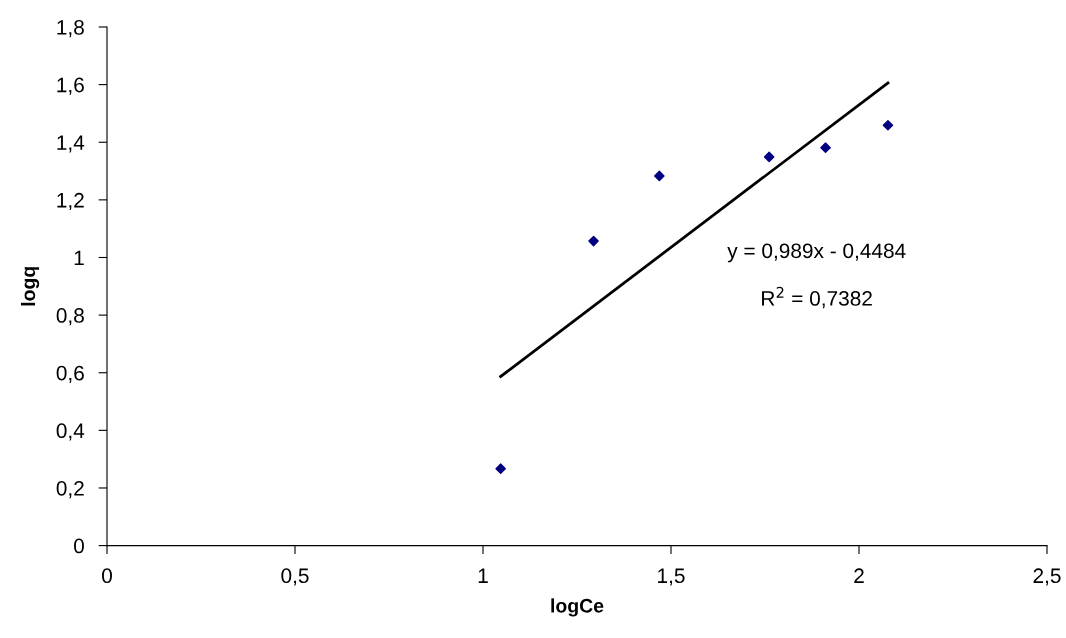 The width and height of the screenshot is (1066, 638). I want to click on x-tick-label: 2, so click(859, 575).